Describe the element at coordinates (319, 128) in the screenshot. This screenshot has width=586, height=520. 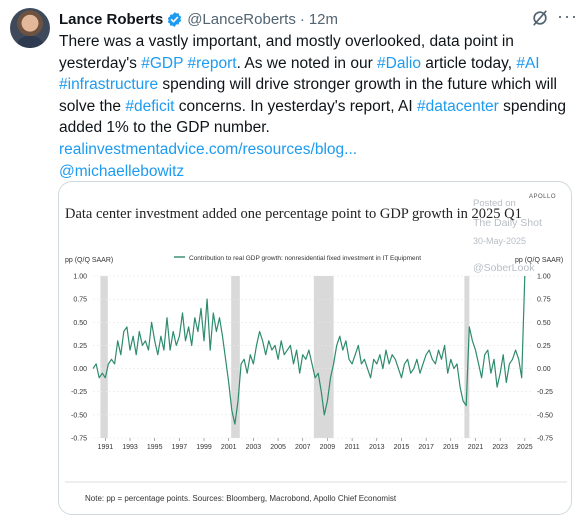
I see `tweet-line-5: added 1% to the GDP number.` at that location.